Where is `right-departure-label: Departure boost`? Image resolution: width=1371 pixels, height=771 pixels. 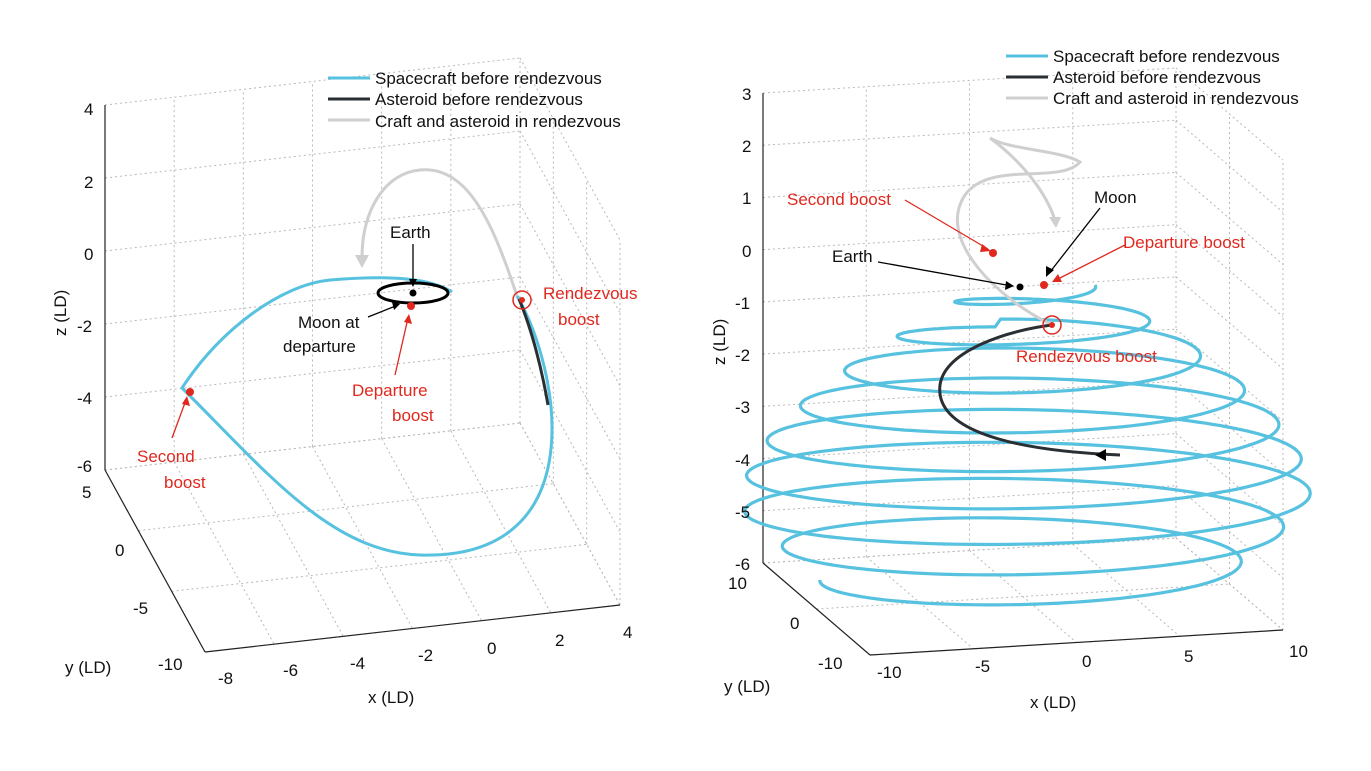 right-departure-label: Departure boost is located at coordinates (1184, 242).